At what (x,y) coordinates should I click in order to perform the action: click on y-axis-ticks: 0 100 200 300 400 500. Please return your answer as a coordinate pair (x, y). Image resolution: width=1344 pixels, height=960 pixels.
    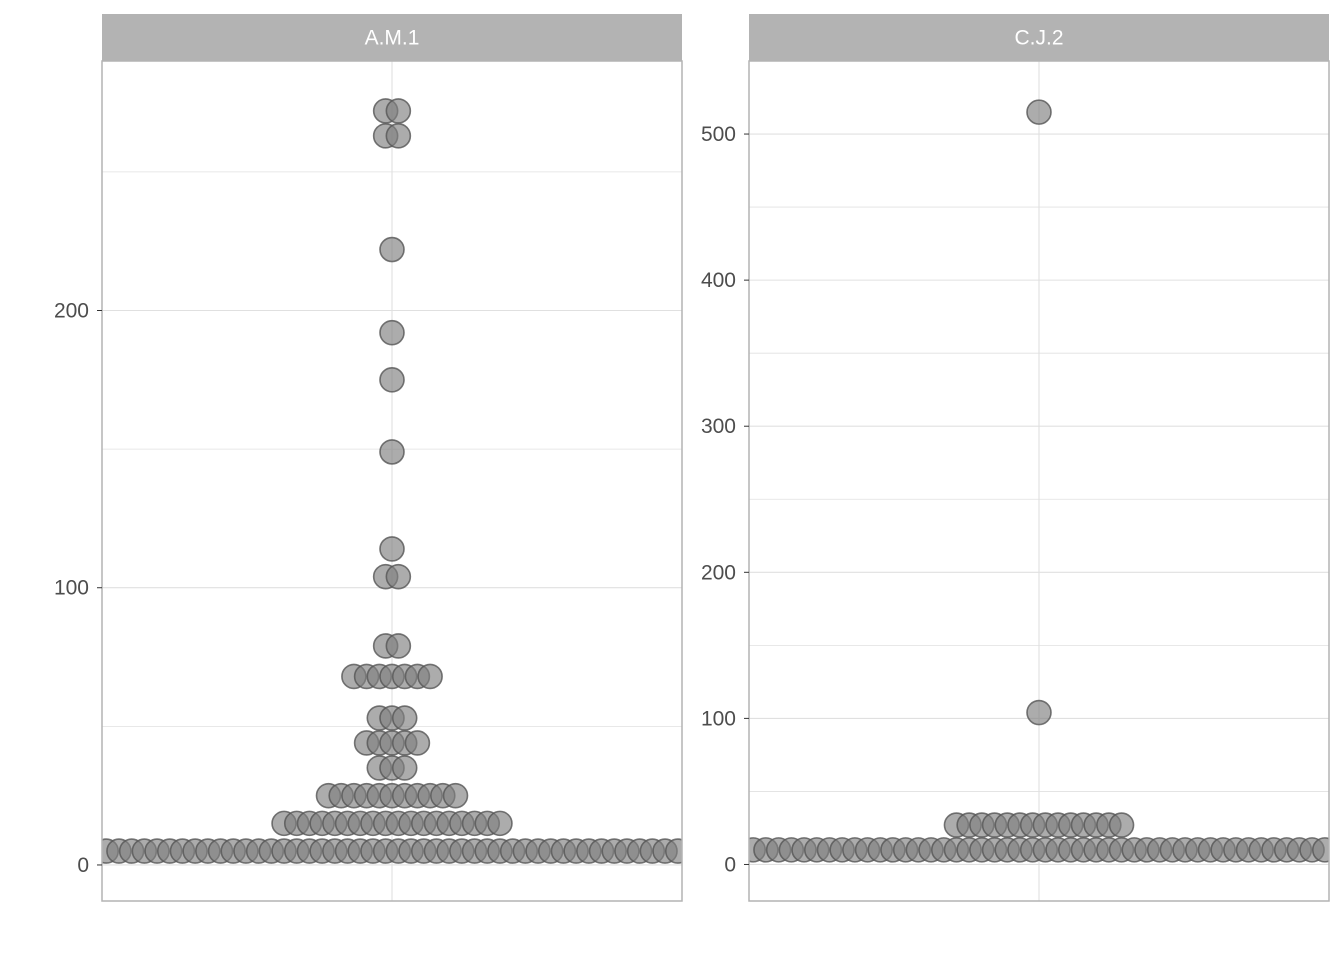
    Looking at the image, I should click on (725, 499).